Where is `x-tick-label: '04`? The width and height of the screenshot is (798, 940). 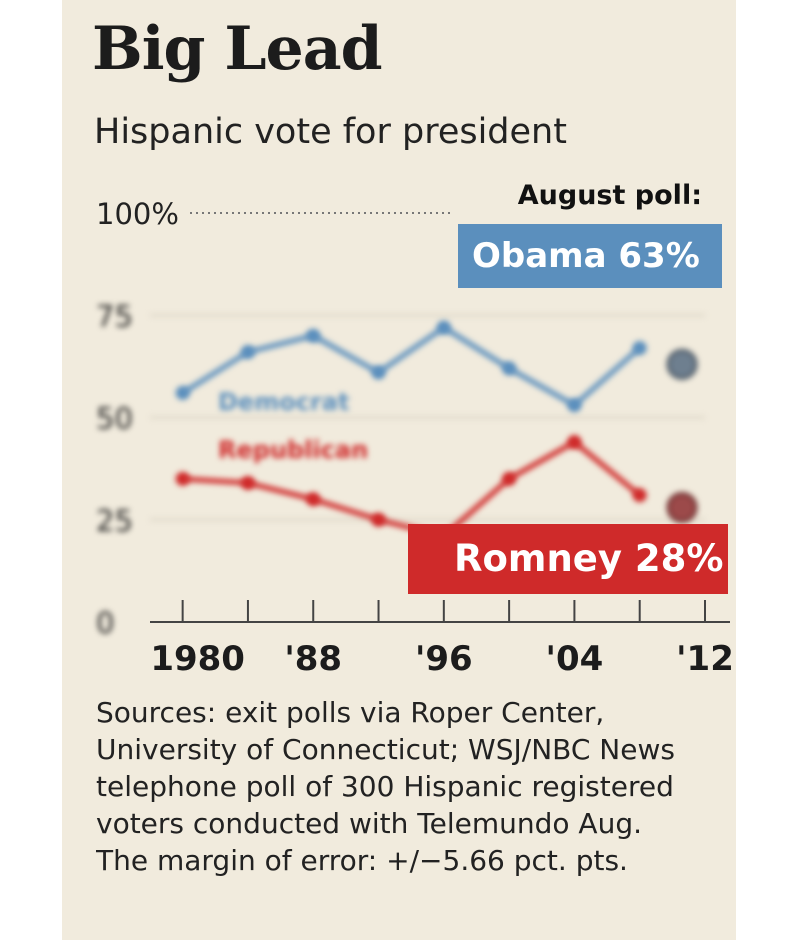
x-tick-label: '04 is located at coordinates (575, 659).